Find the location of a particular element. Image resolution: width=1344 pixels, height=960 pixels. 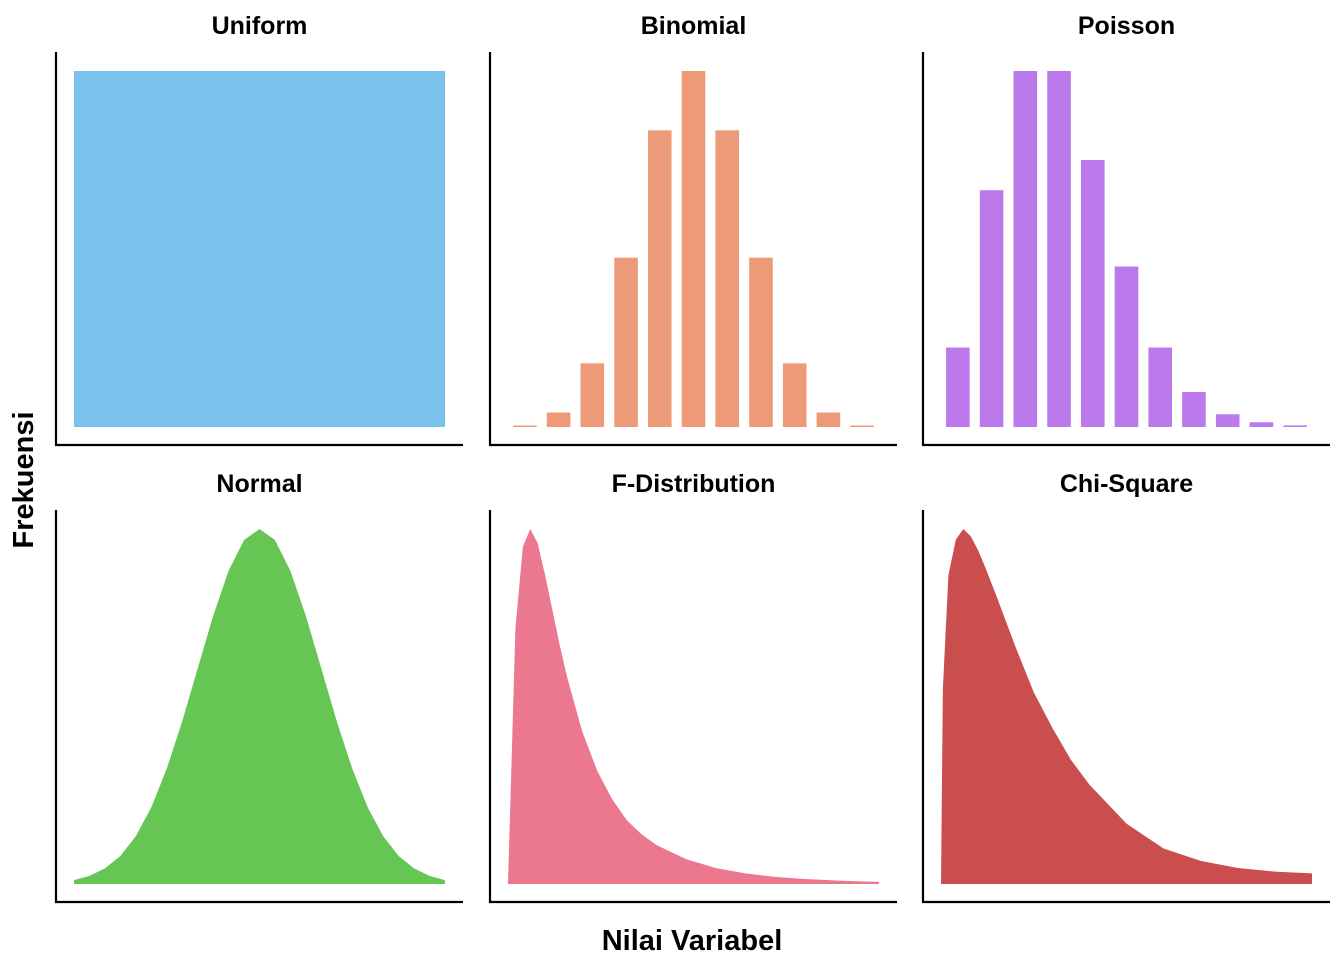

panel-uniform: Uniform is located at coordinates (258, 229).